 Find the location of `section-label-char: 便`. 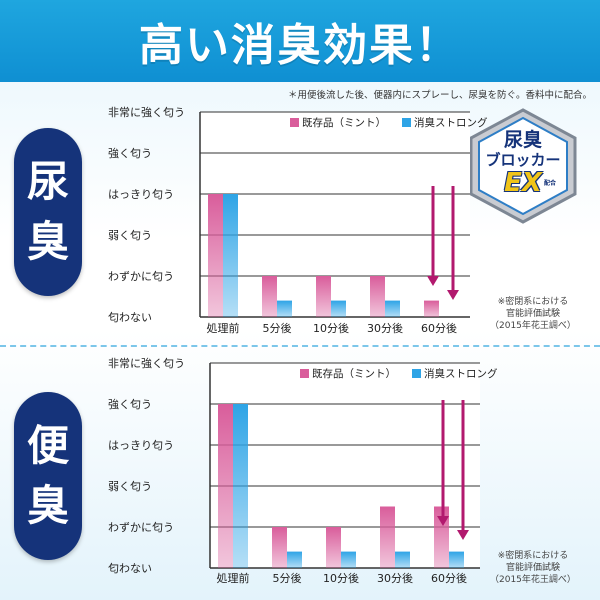

section-label-char: 便 is located at coordinates (47, 445).